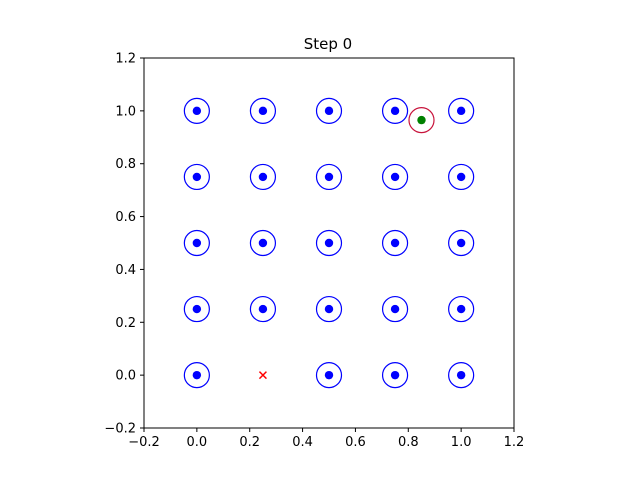 Image resolution: width=640 pixels, height=485 pixels. What do you see at coordinates (302, 442) in the screenshot?
I see `x-tick-label: 0.4` at bounding box center [302, 442].